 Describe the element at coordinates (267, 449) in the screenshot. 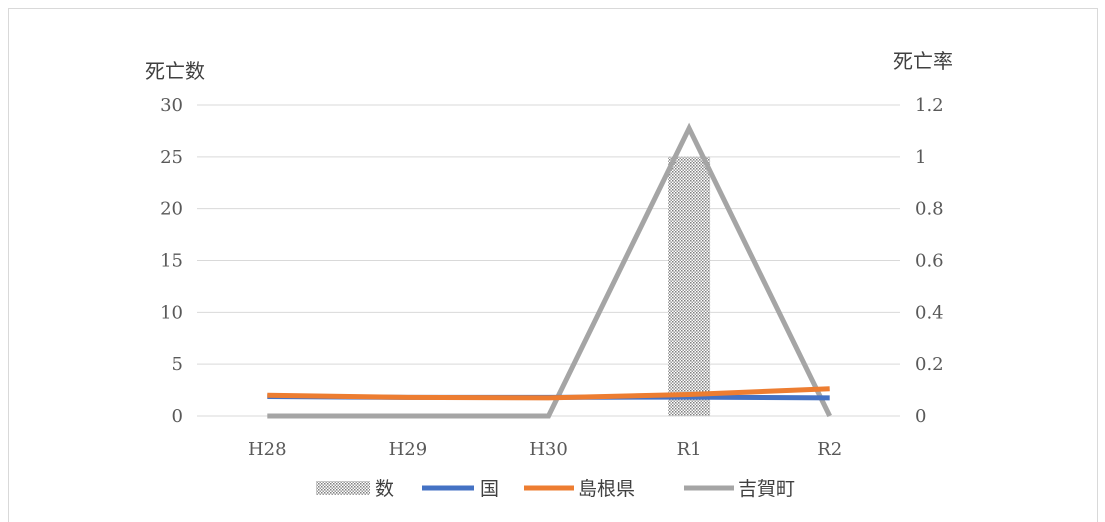

I see `x-tick-label: H28` at that location.